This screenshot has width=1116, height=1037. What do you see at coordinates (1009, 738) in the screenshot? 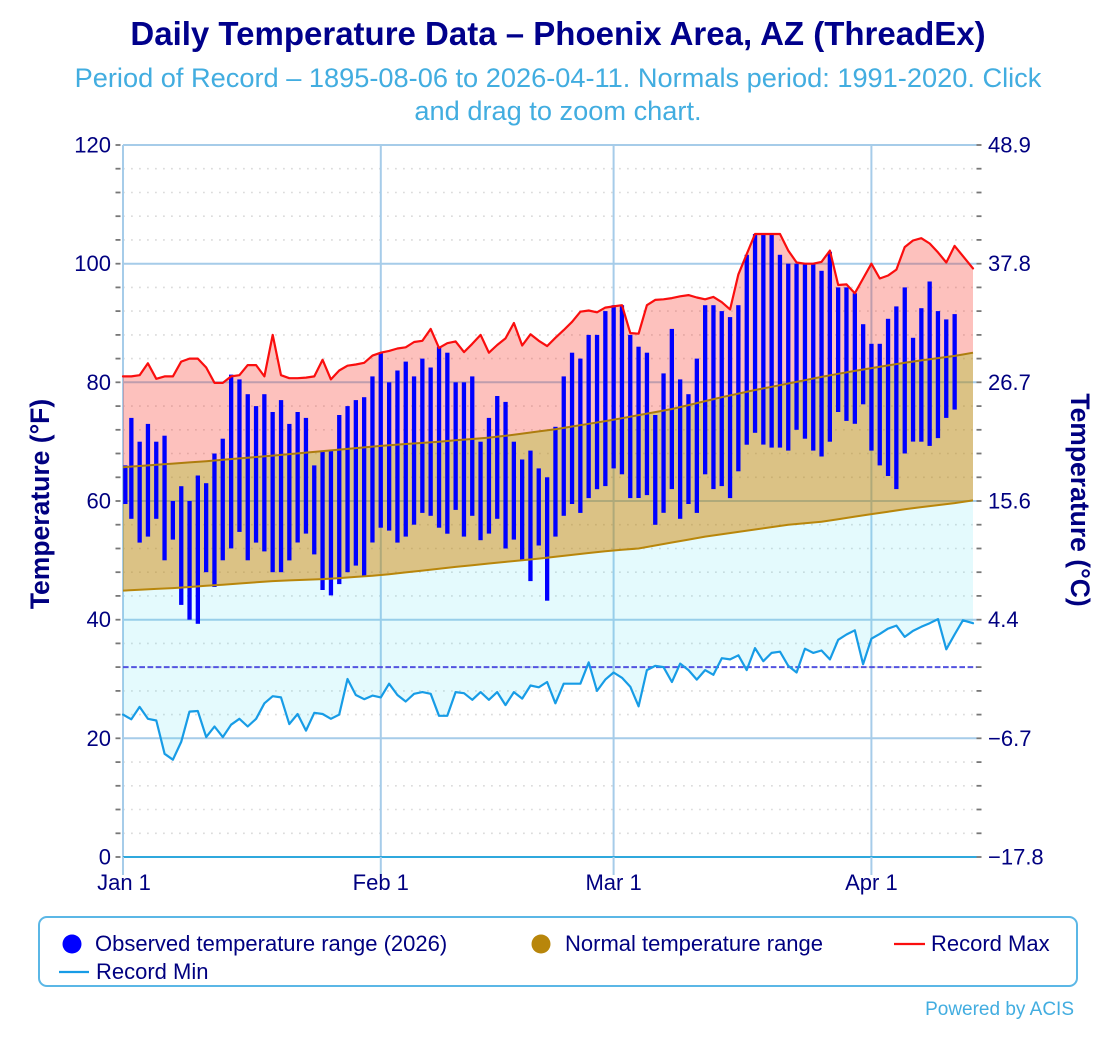
I see `svg-text: −6.7` at bounding box center [1009, 738].